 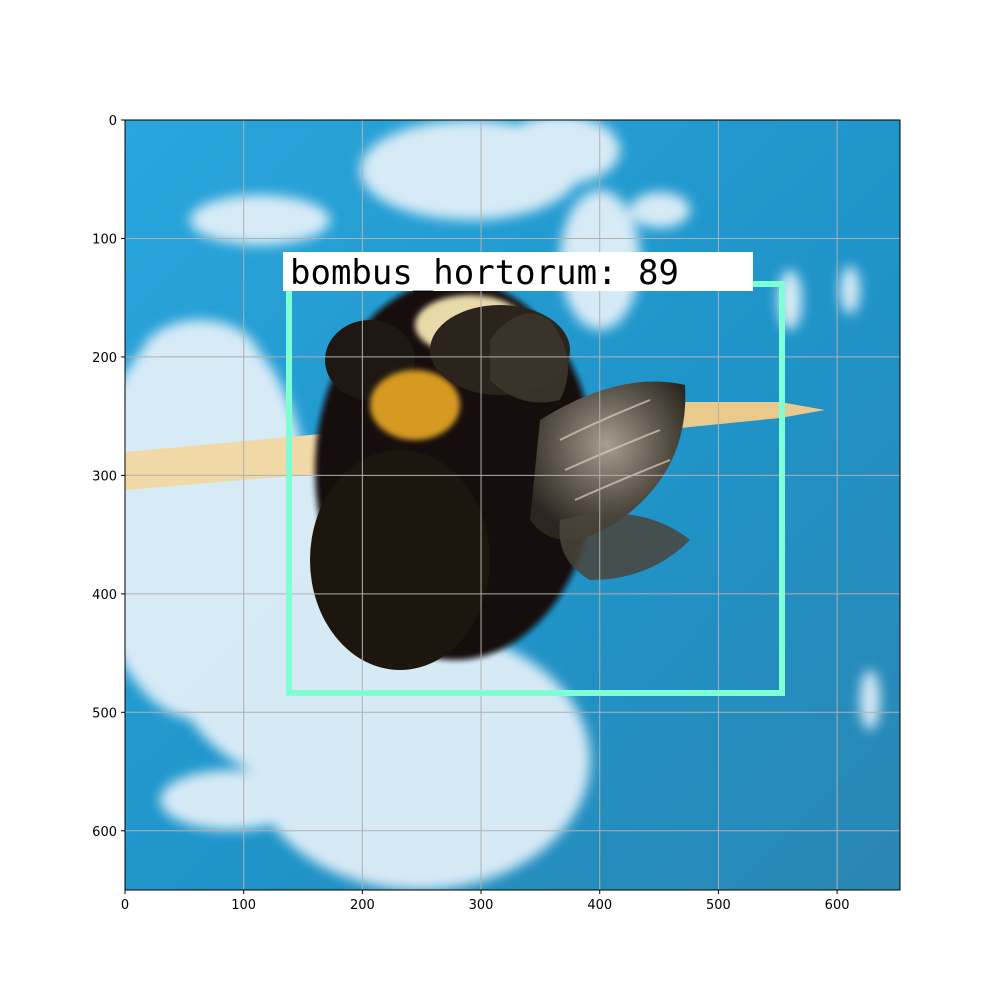 I want to click on y-tick-label: 100, so click(x=104, y=239).